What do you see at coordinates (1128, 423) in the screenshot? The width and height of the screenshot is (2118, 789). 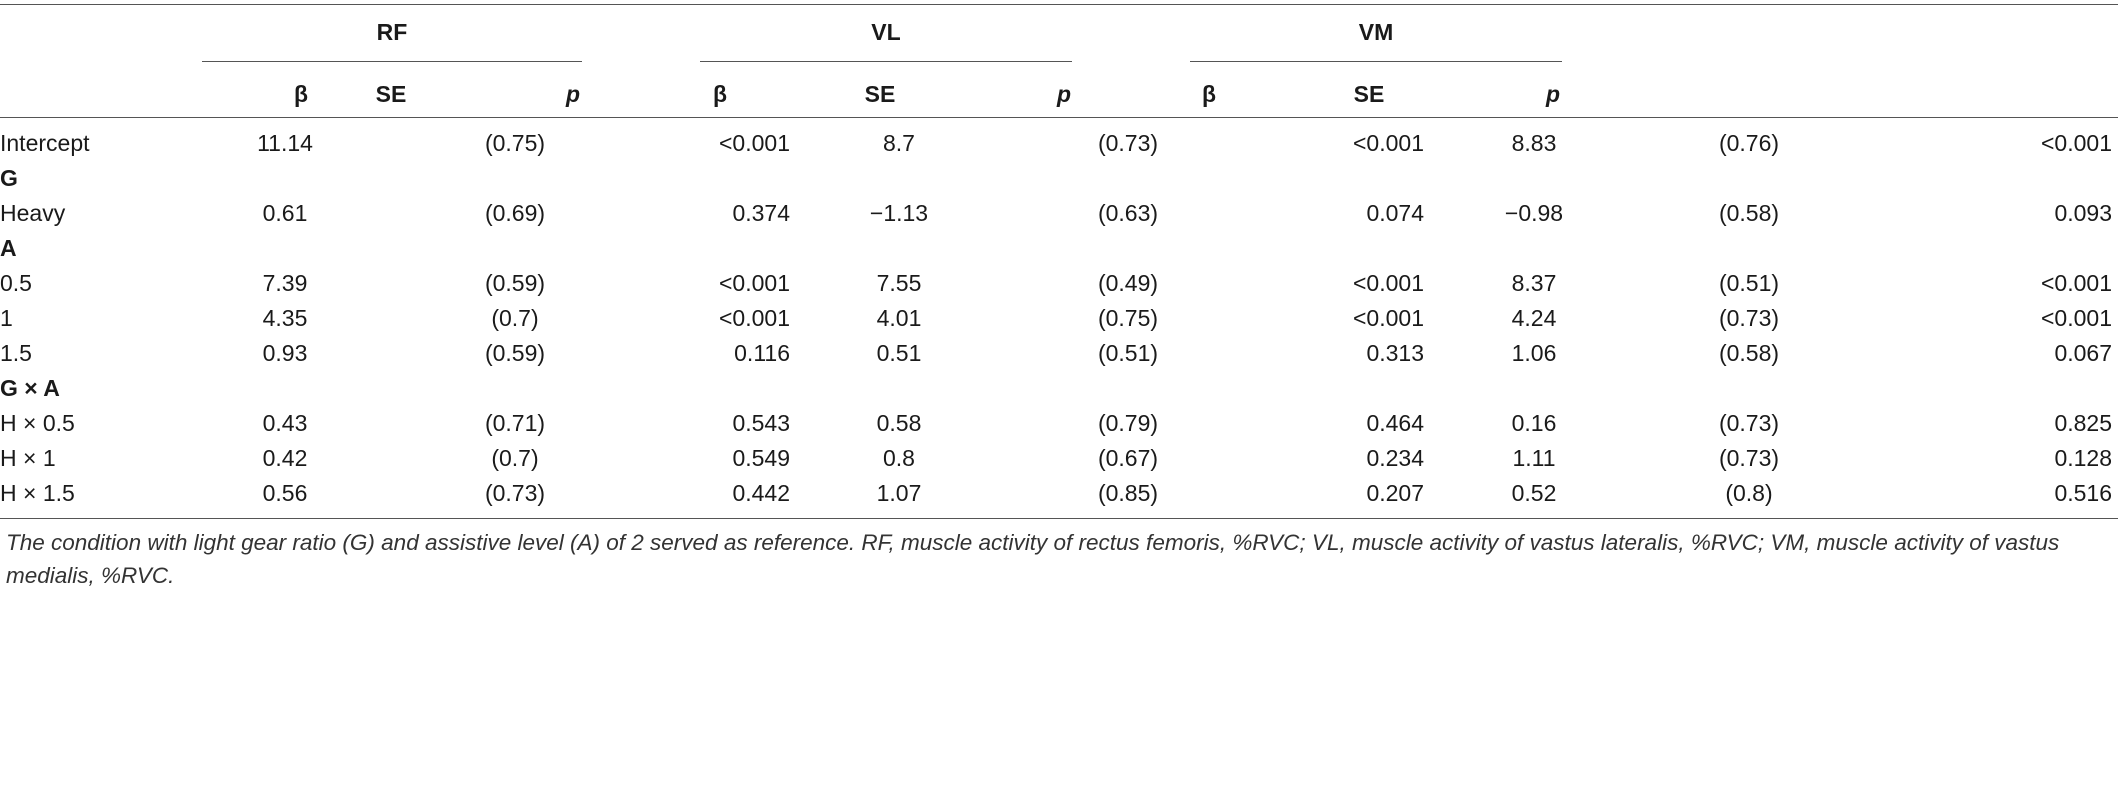 I see `vl-se-cell: (0.79)` at bounding box center [1128, 423].